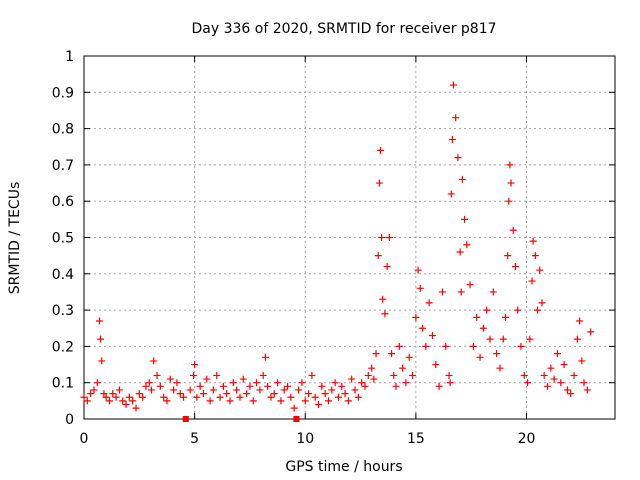  What do you see at coordinates (241, 419) in the screenshot?
I see `zero-markers` at bounding box center [241, 419].